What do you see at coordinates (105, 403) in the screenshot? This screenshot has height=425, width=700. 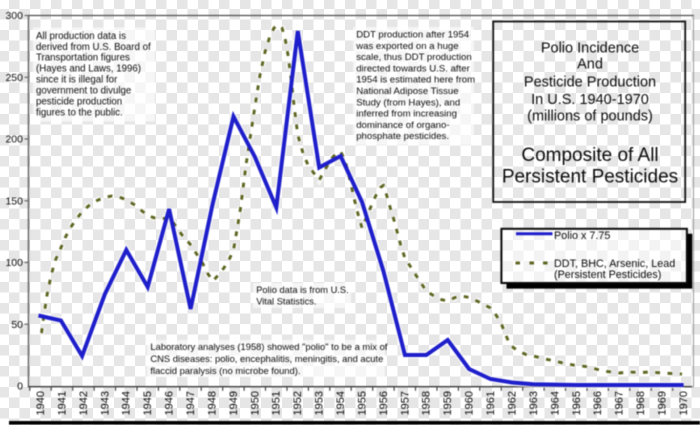 I see `svg-text: 1943` at bounding box center [105, 403].